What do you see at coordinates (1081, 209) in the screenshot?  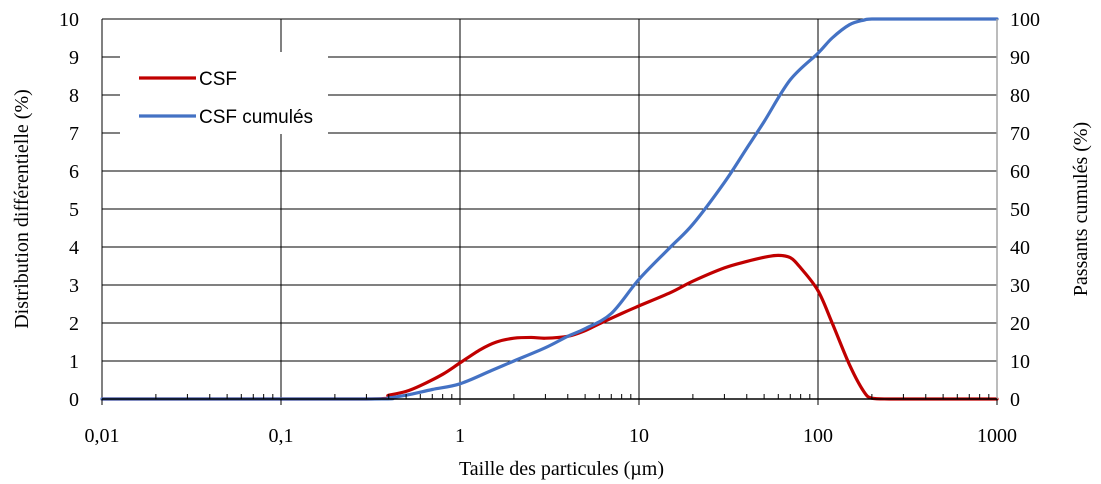 I see `y-right-axis-title: Passants cumulés (%)` at bounding box center [1081, 209].